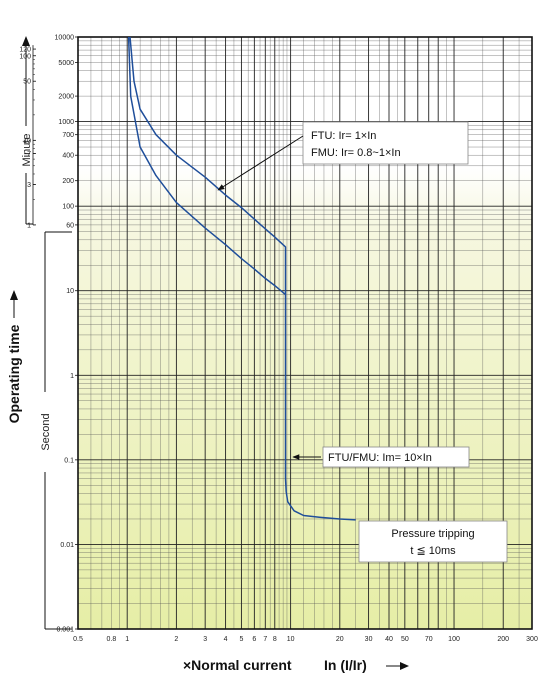  I want to click on x-tick-label: 8, so click(275, 639).